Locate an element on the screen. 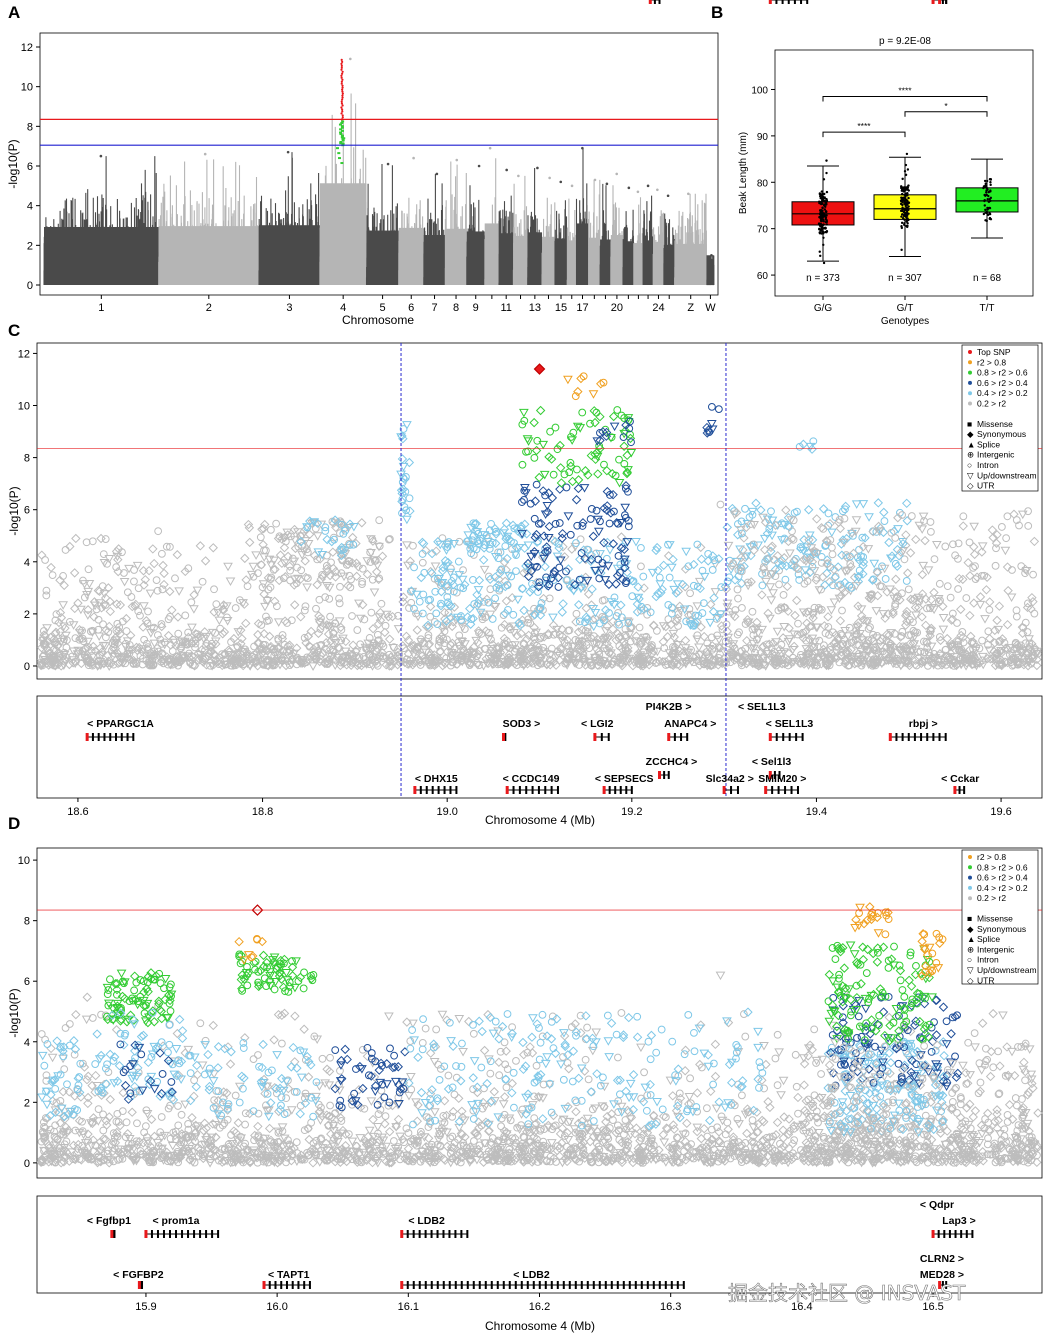  legend-swatch is located at coordinates (970, 362).